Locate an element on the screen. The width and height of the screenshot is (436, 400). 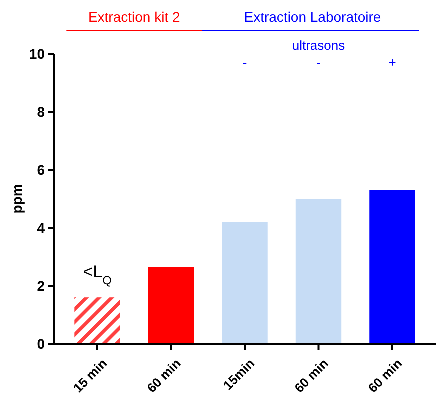
annotation: <L$_{Q}$ is located at coordinates (97, 275).